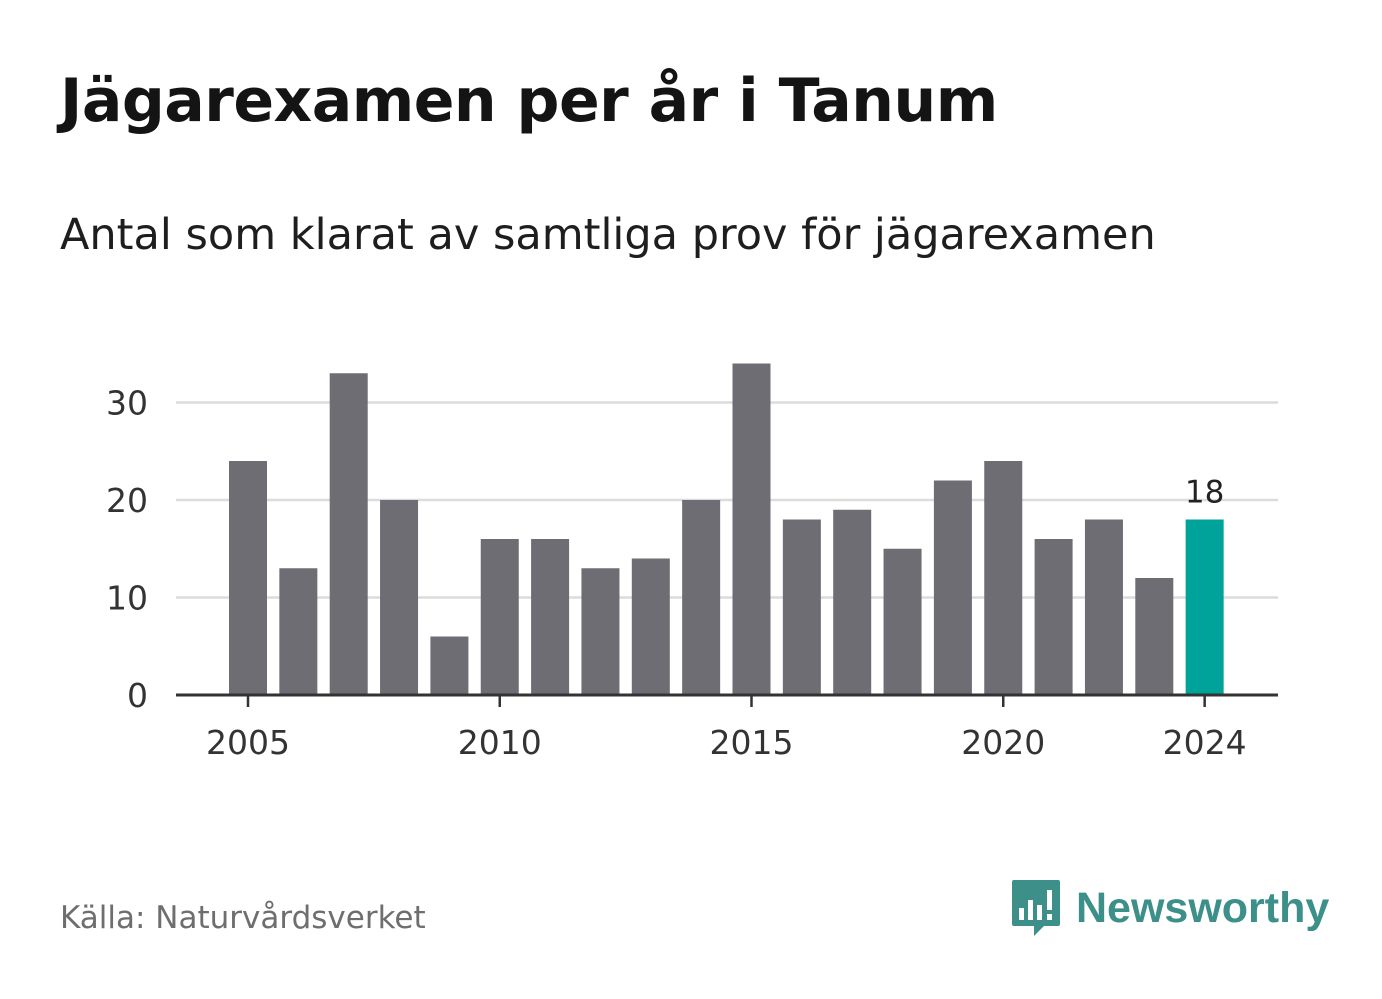 This screenshot has width=1382, height=999. Describe the element at coordinates (529, 101) in the screenshot. I see `chart-title: Jägarexamen per år i Tanum` at that location.